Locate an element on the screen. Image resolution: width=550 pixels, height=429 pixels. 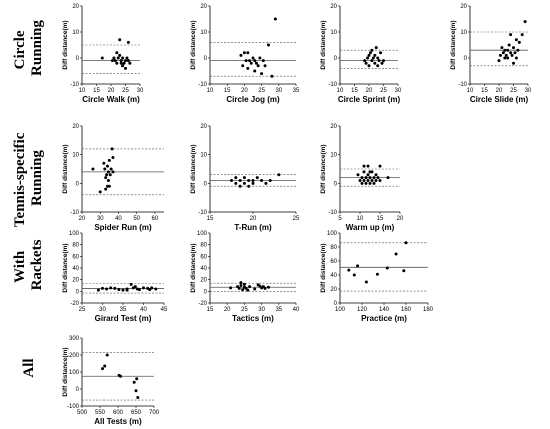
x-tick-label: 15 is located at coordinates (354, 91).